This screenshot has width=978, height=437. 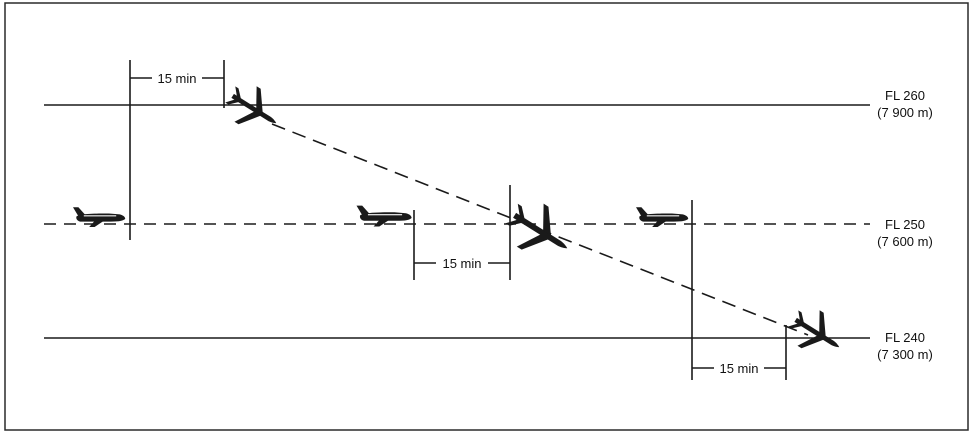 I want to click on aircraft-left-icon, so click(x=99, y=217).